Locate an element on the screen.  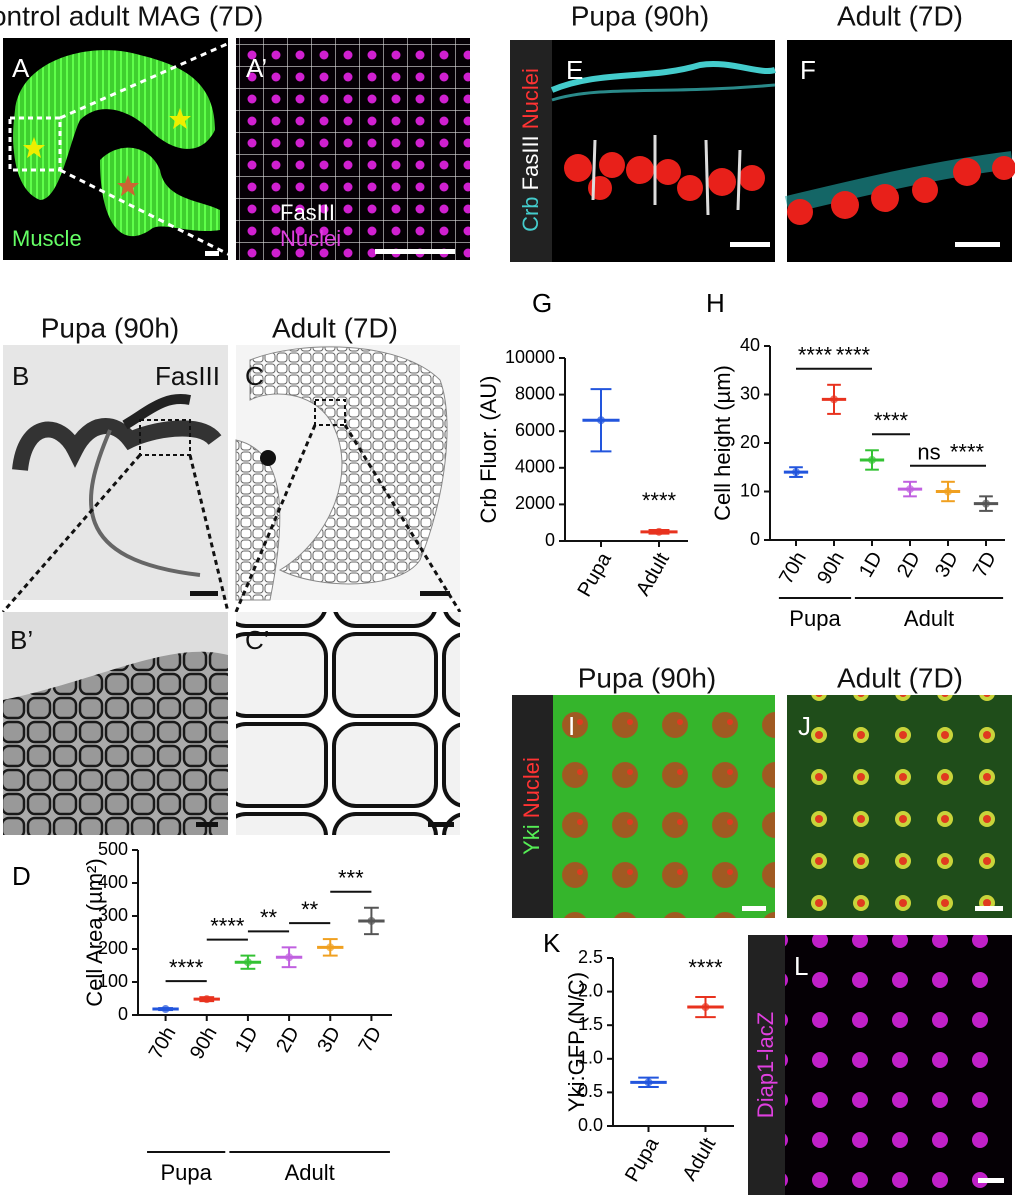
y-tick-label: 2.0 is located at coordinates (590, 990).